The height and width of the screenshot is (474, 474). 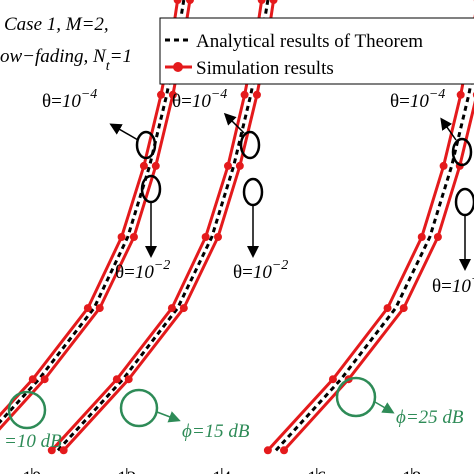 What do you see at coordinates (222, 471) in the screenshot?
I see `x-tick-label: 14` at bounding box center [222, 471].